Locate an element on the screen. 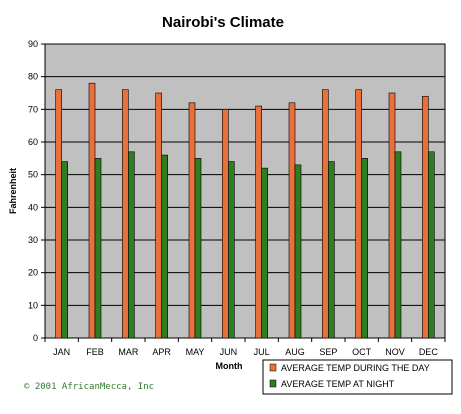  x-tick-label: JUL is located at coordinates (262, 352).